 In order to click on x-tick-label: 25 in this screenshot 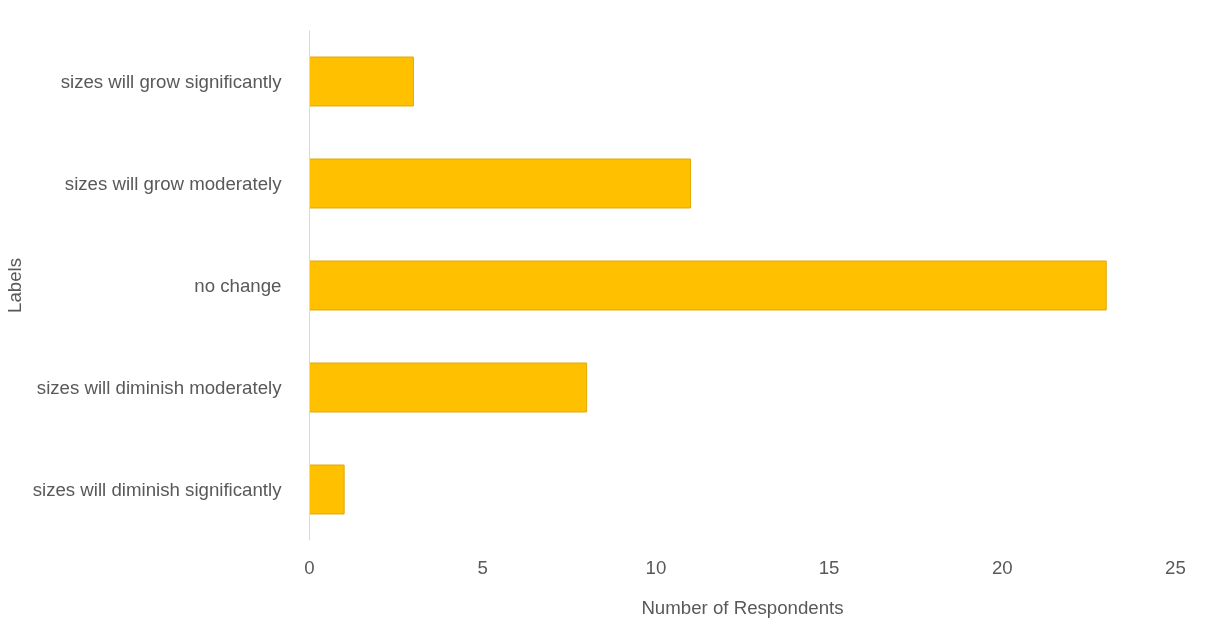, I will do `click(1175, 567)`.